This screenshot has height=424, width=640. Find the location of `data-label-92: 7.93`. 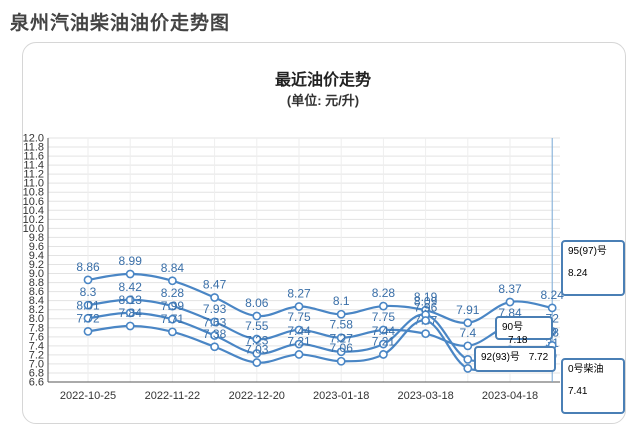

data-label-92: 7.93 is located at coordinates (215, 309).